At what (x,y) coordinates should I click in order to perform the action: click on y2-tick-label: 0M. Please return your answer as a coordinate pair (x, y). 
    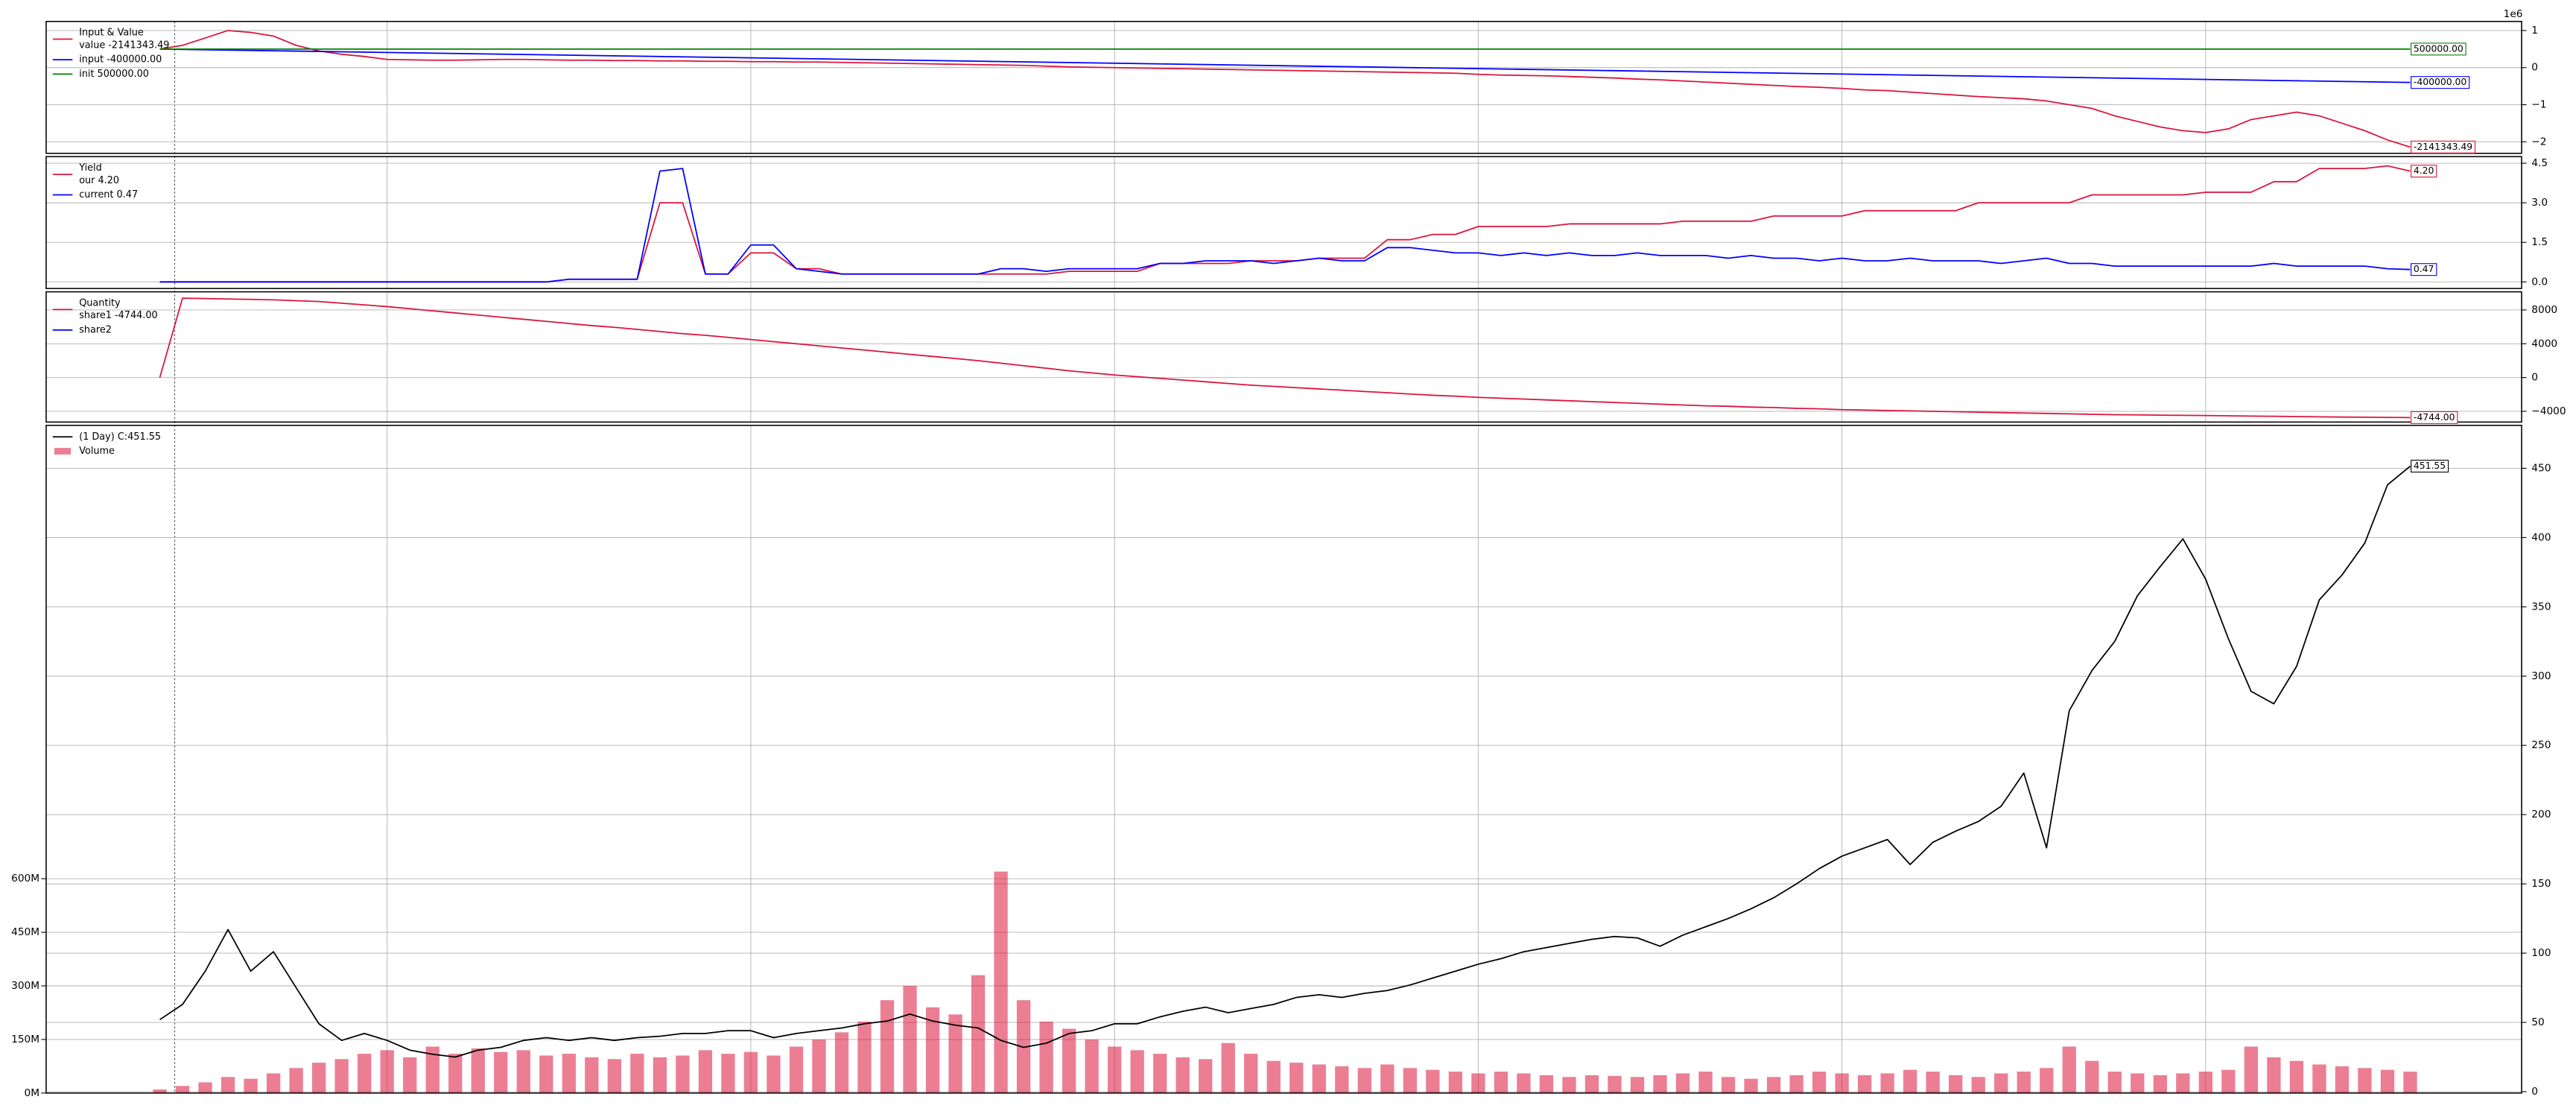
    Looking at the image, I should click on (33, 1093).